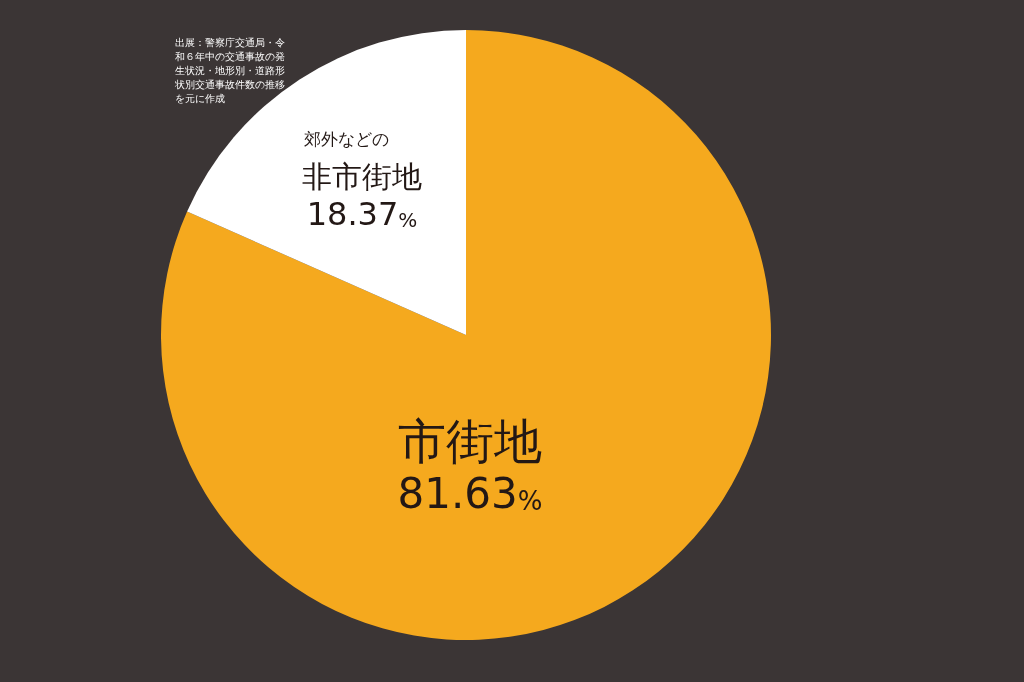 The image size is (1024, 682). I want to click on data-label: 18.37%, so click(362, 214).